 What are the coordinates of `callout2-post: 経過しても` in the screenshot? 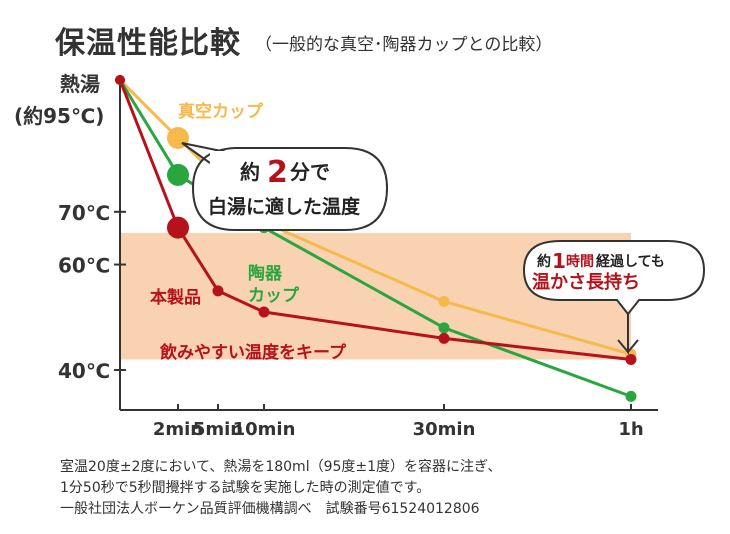 It's located at (630, 261).